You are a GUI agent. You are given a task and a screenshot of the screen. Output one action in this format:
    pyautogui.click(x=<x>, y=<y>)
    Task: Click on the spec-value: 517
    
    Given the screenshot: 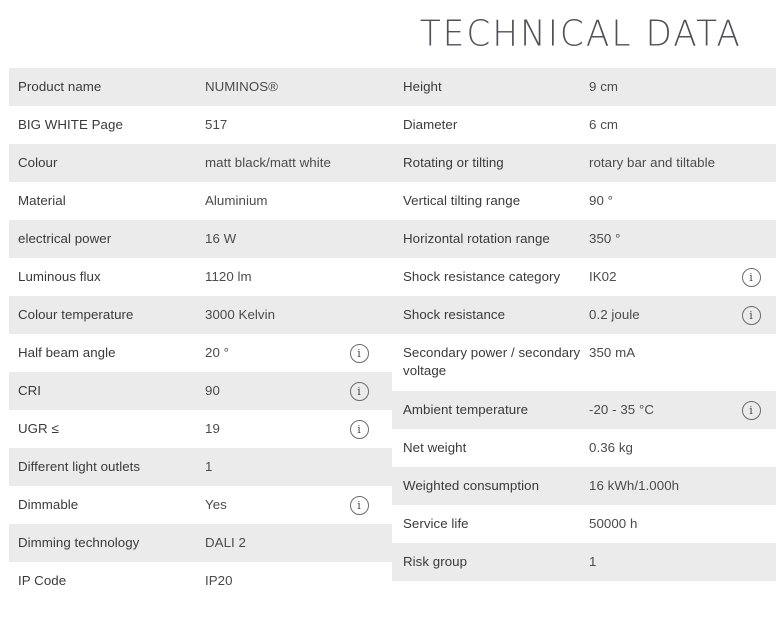 What is the action you would take?
    pyautogui.click(x=216, y=124)
    